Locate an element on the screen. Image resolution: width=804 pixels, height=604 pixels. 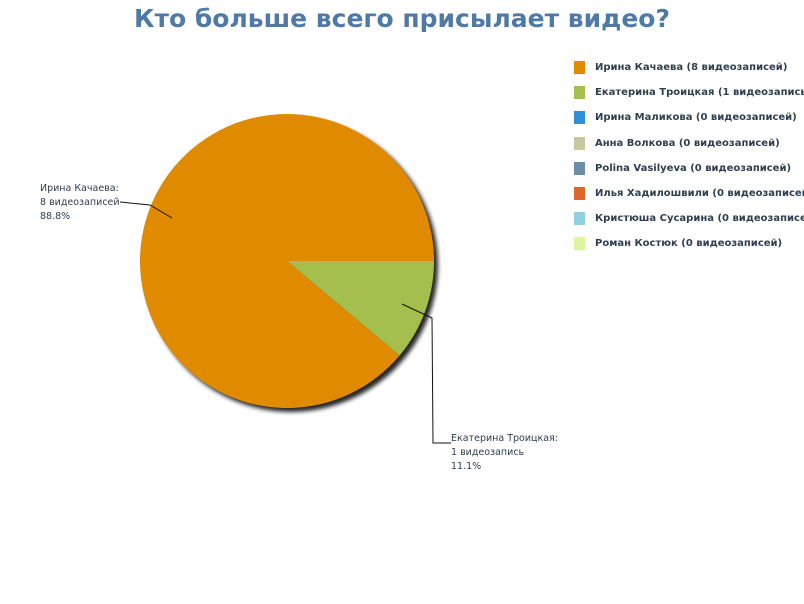
legend-item: Роман Костюк (0 видеозаписей) is located at coordinates (688, 243).